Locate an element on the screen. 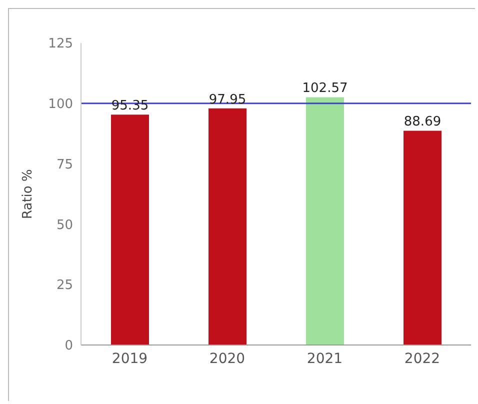 The height and width of the screenshot is (404, 478). y-tick-label: 125 is located at coordinates (60, 44).